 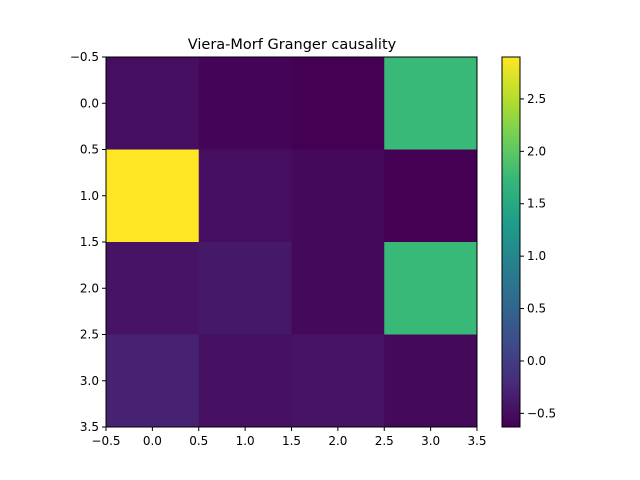 I want to click on heatmap-cell-r3-c2, so click(x=338, y=381).